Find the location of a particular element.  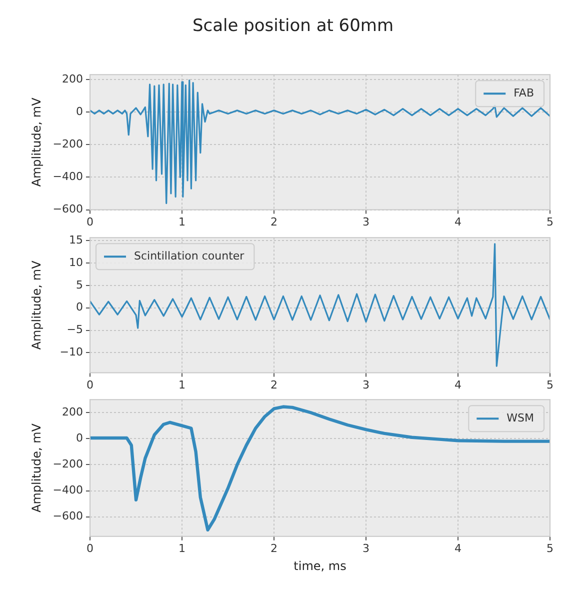

legend-label: FAB is located at coordinates (524, 93).